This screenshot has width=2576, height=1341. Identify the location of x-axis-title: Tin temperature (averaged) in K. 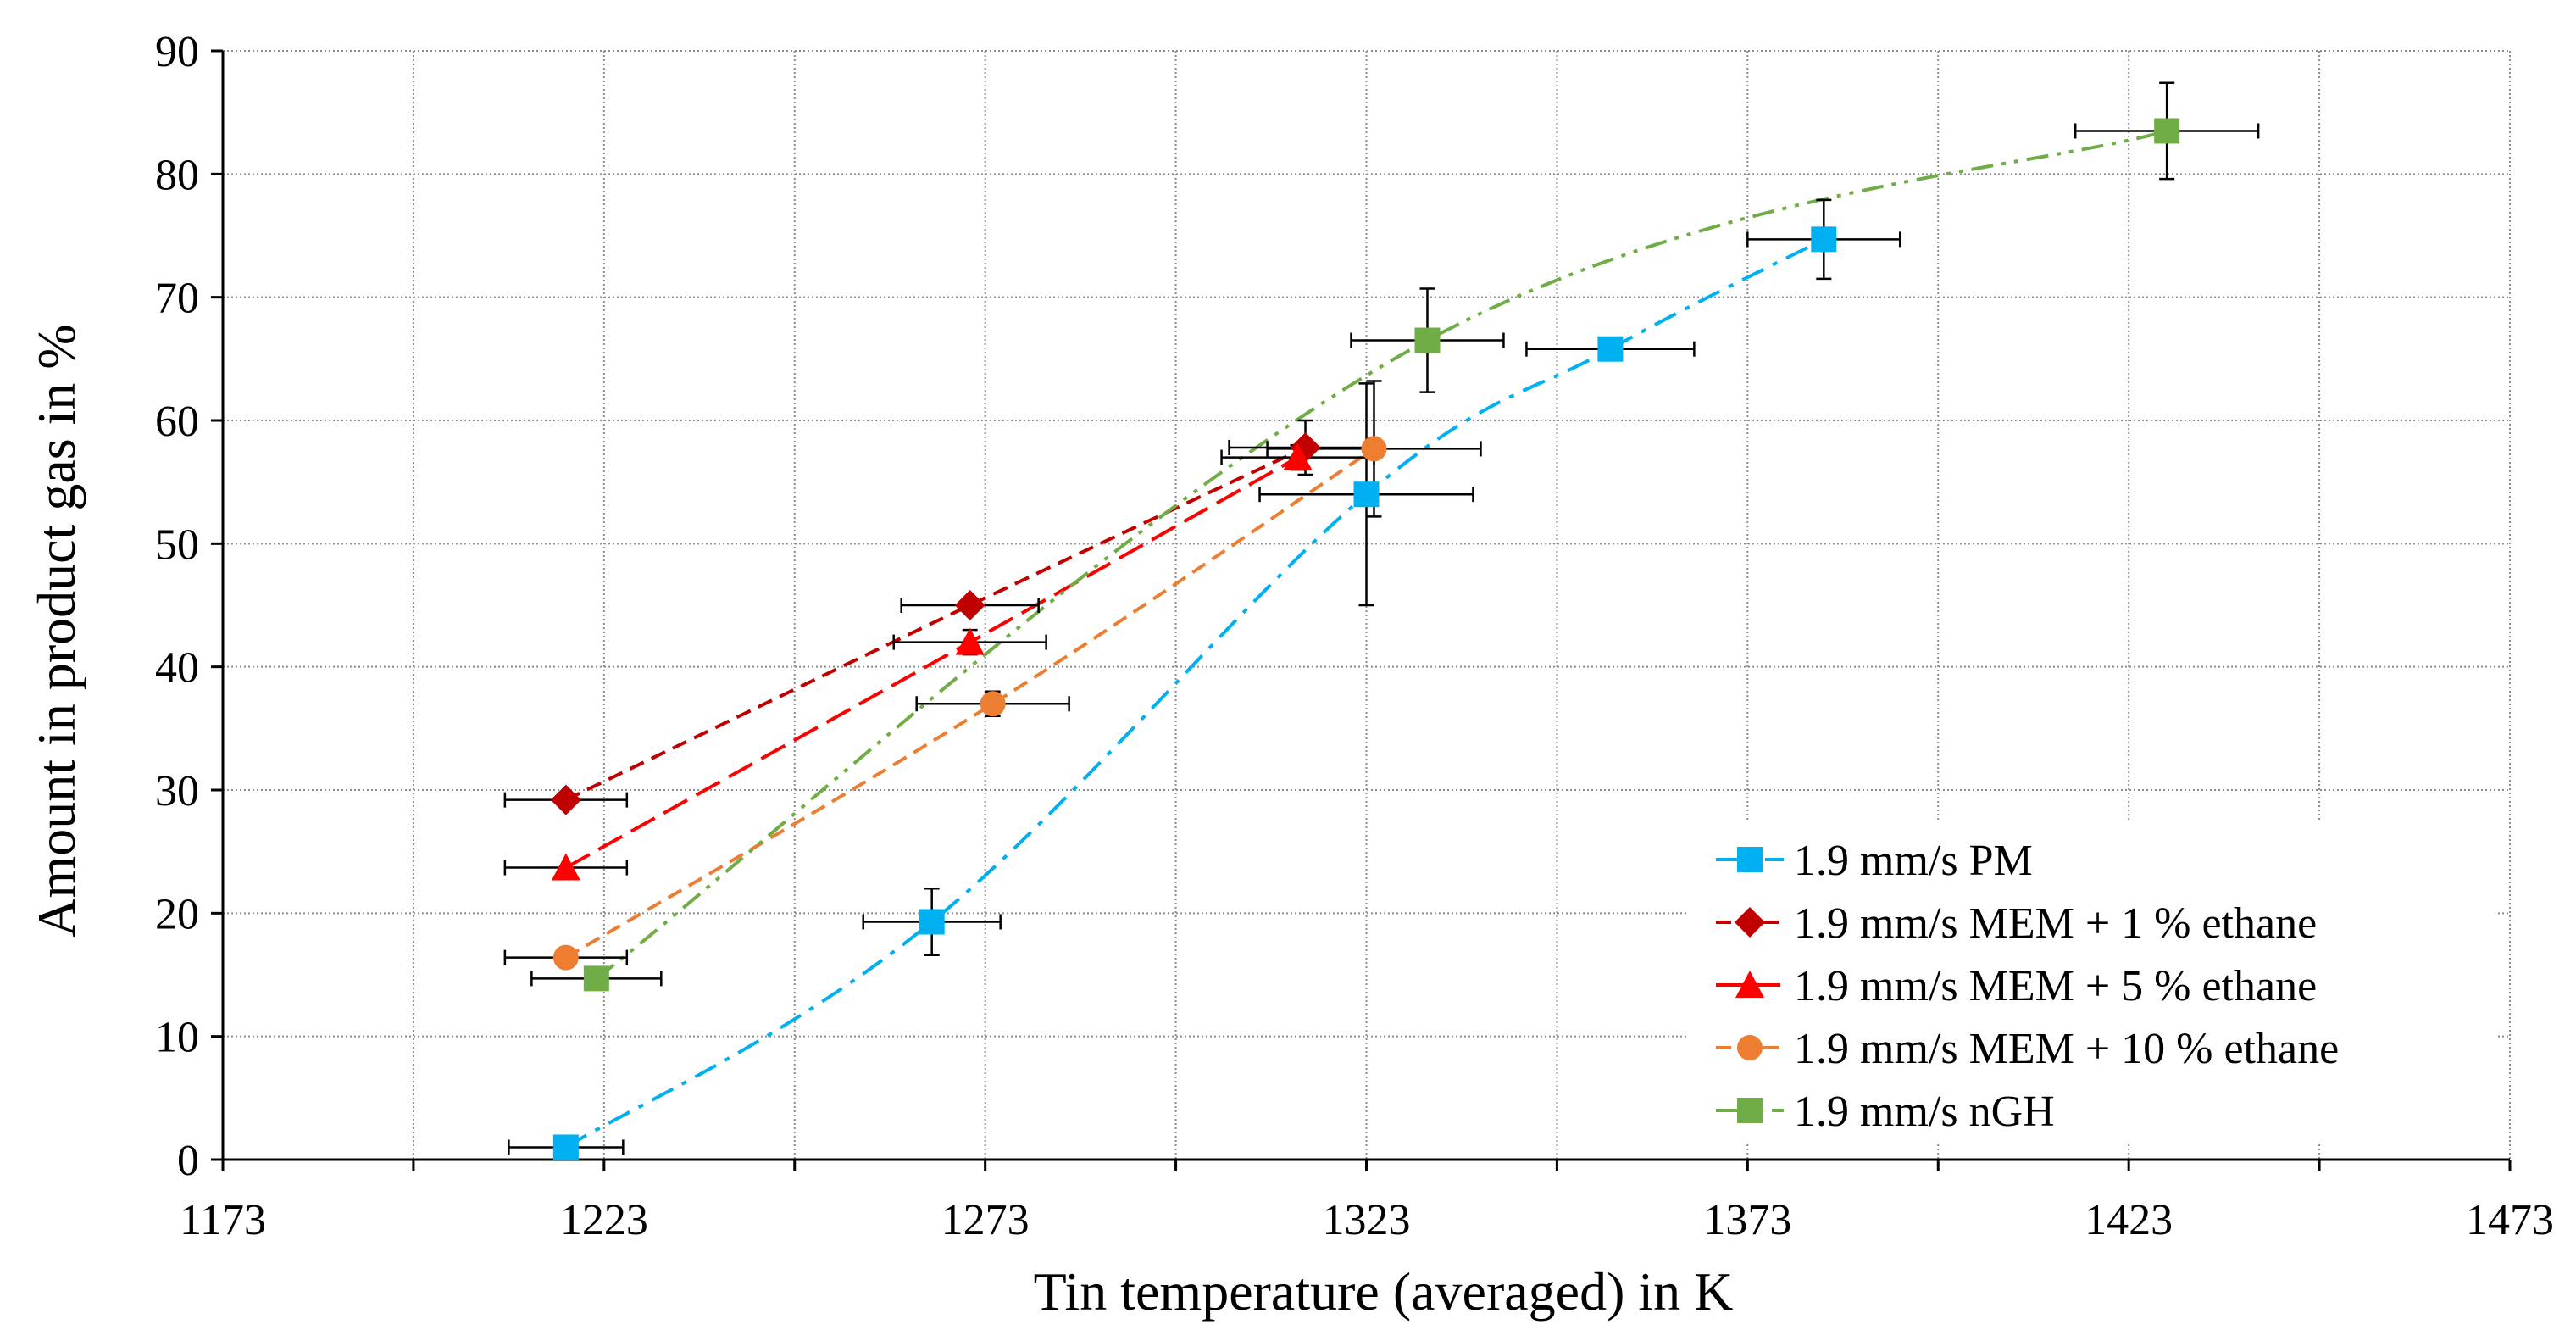
(1384, 1291).